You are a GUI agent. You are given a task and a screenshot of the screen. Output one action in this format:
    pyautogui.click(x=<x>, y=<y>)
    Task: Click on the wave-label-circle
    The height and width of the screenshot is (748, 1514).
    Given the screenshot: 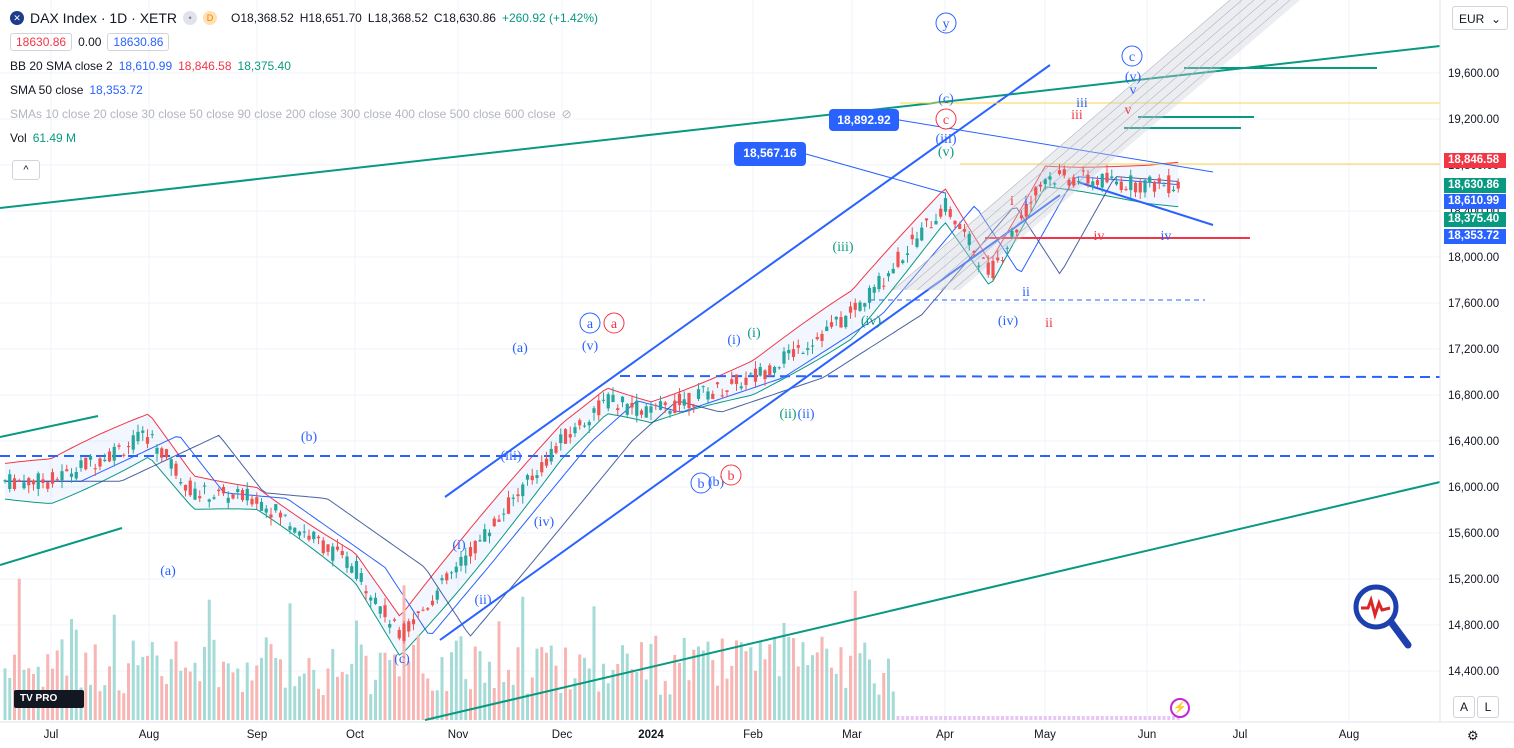 What is the action you would take?
    pyautogui.click(x=731, y=475)
    